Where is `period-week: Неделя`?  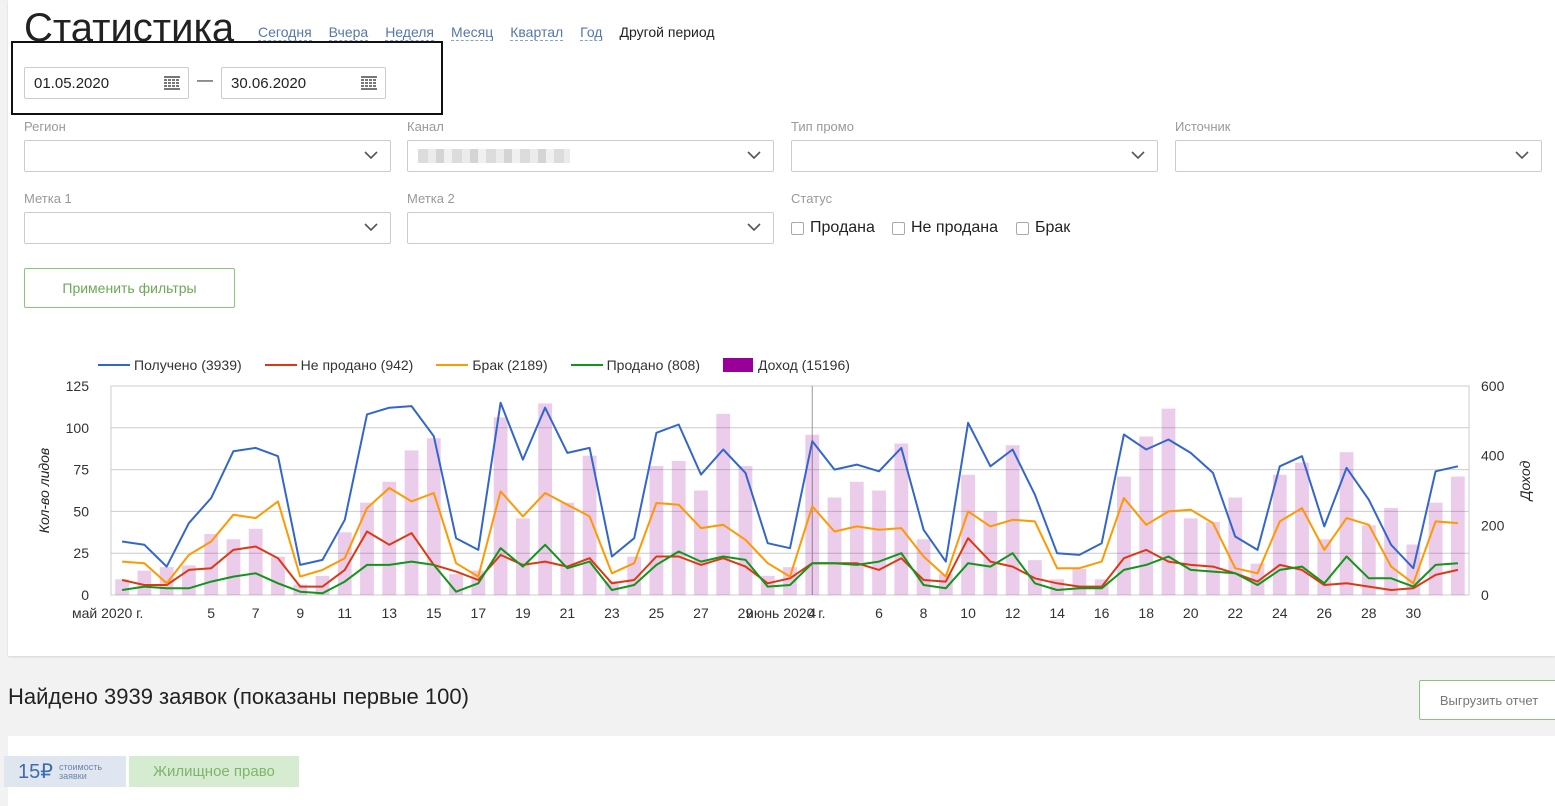 period-week: Неделя is located at coordinates (410, 32).